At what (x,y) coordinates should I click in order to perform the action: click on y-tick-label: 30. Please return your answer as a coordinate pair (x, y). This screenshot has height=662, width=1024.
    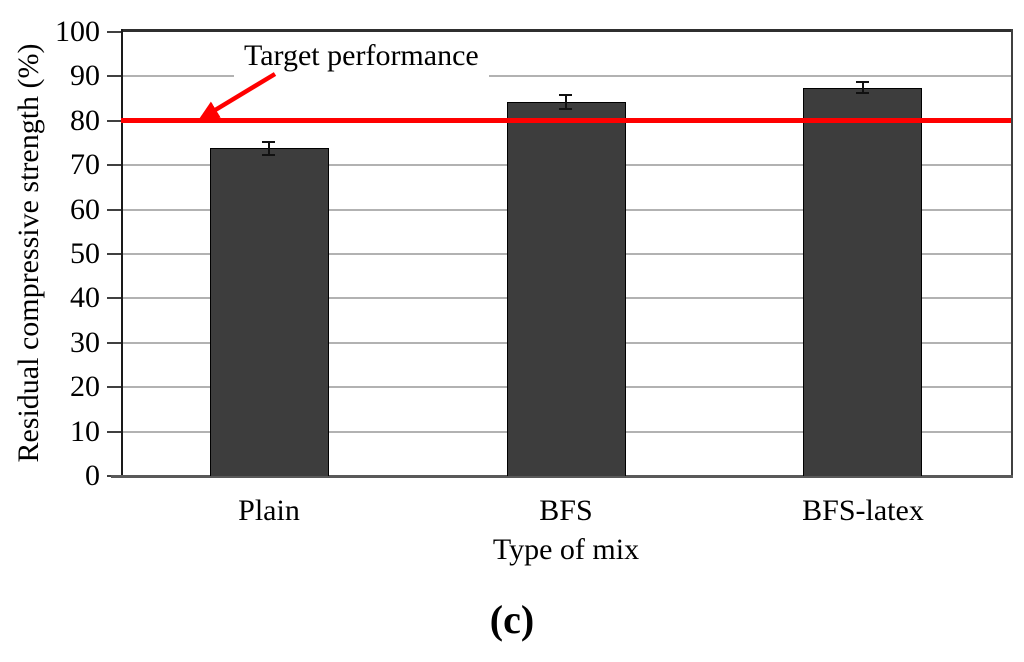
    Looking at the image, I should click on (85, 342).